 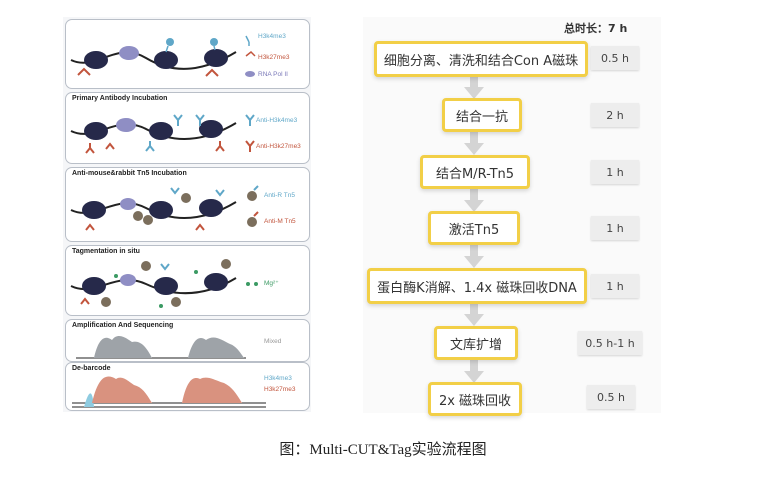 I want to click on legend-anti-h3k27me3: Anti-H3k27me3, so click(x=278, y=146).